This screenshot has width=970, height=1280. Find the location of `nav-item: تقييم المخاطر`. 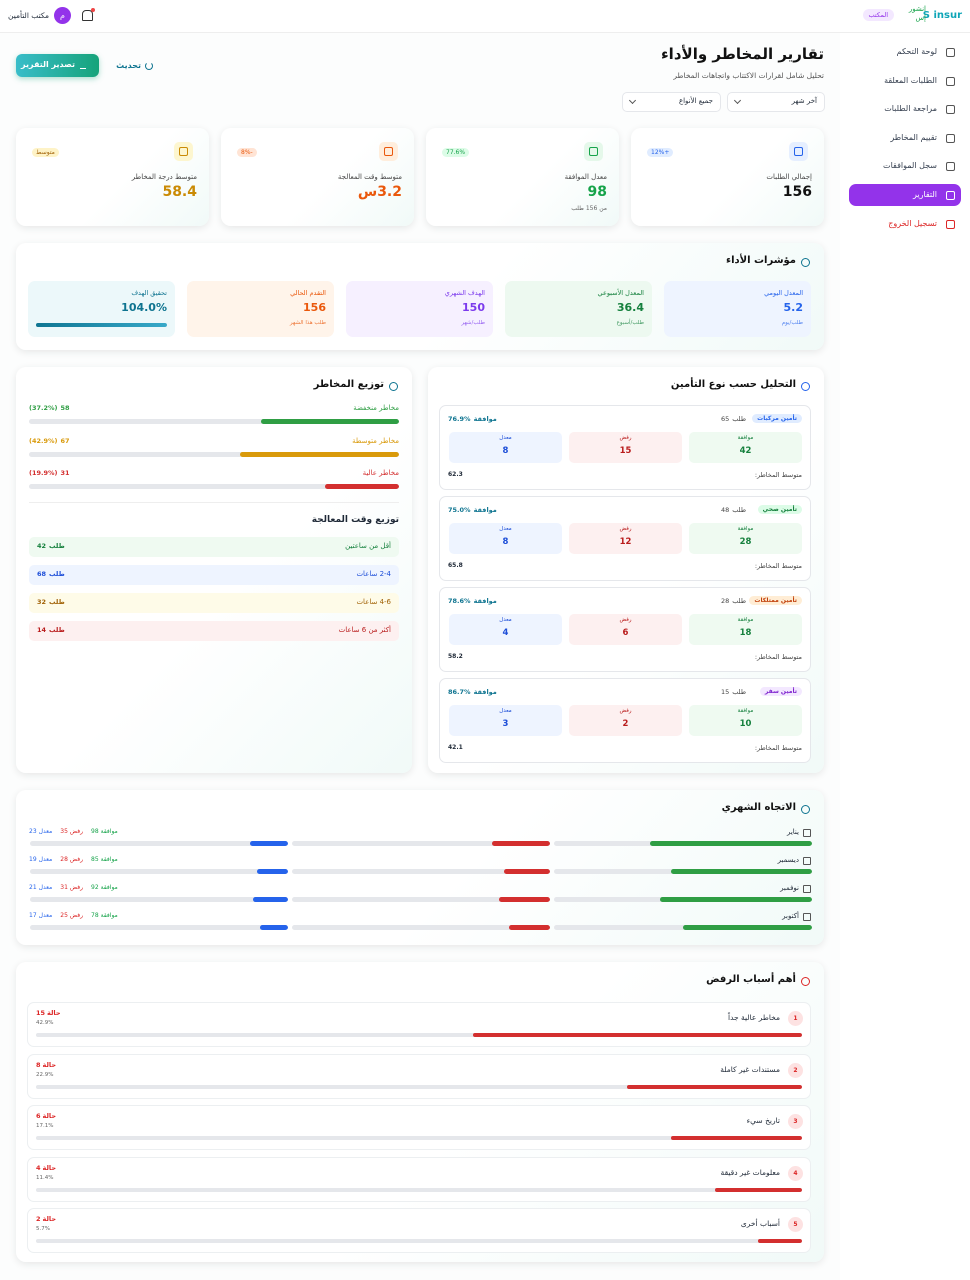

nav-item: تقييم المخاطر is located at coordinates (905, 138).